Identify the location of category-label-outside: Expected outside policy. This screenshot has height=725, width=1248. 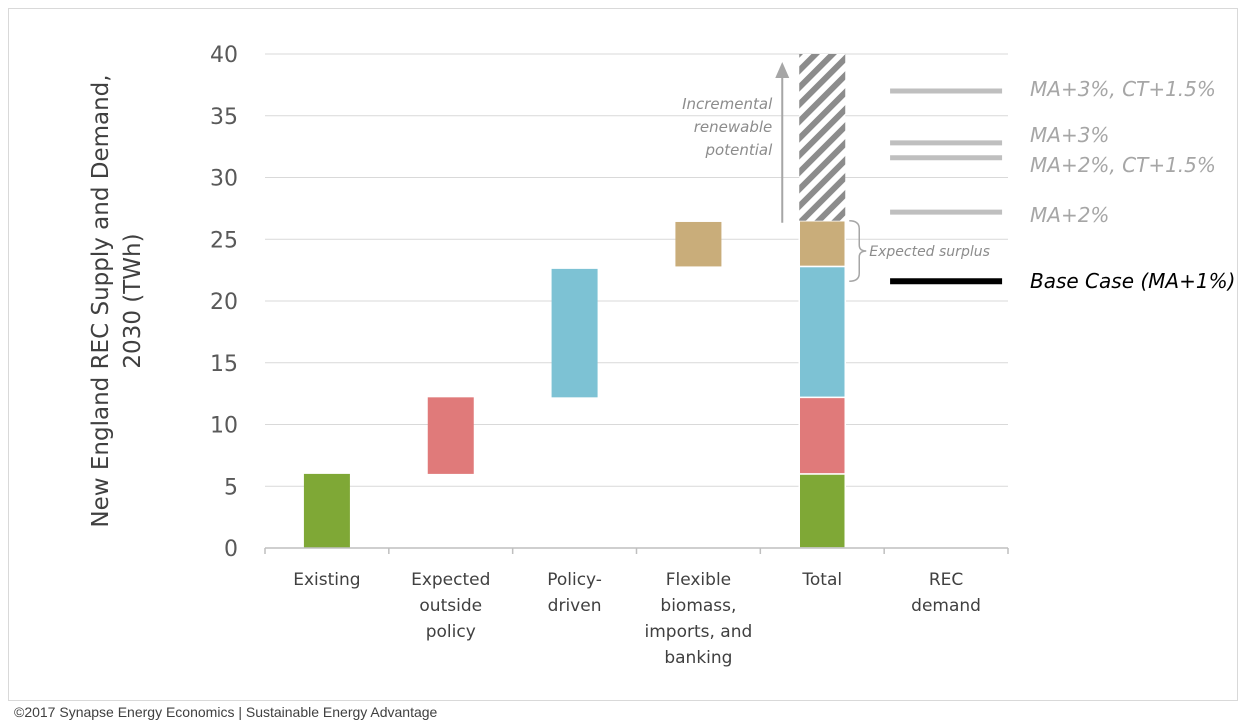
(450, 606).